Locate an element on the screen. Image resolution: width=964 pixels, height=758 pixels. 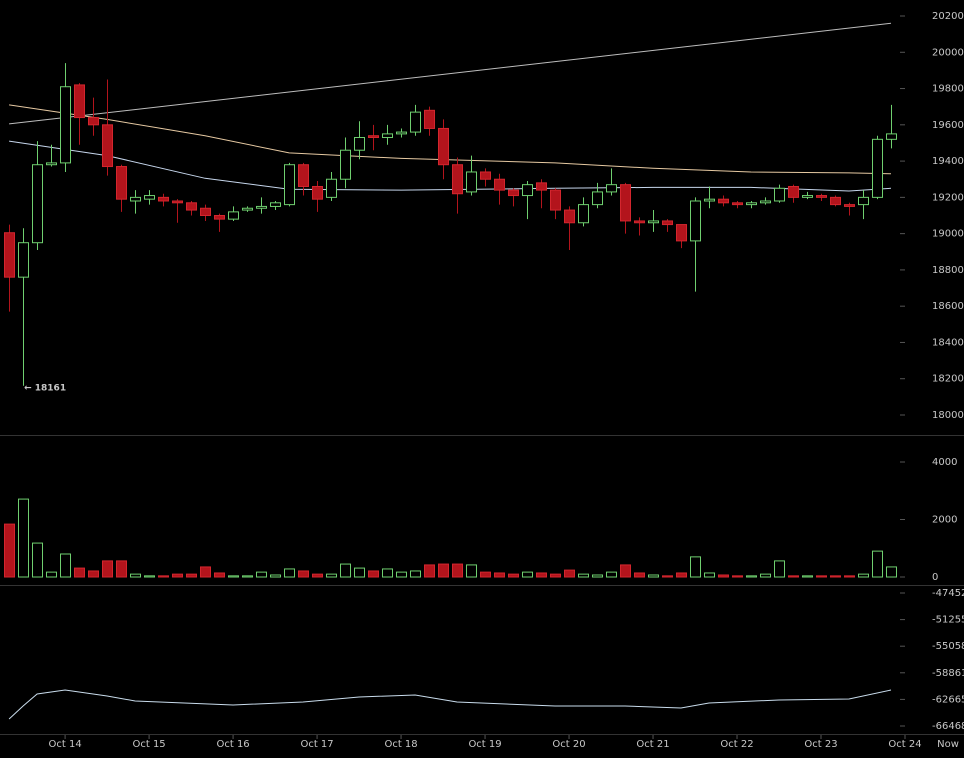
y-tick-label: 18000 is located at coordinates (948, 415).